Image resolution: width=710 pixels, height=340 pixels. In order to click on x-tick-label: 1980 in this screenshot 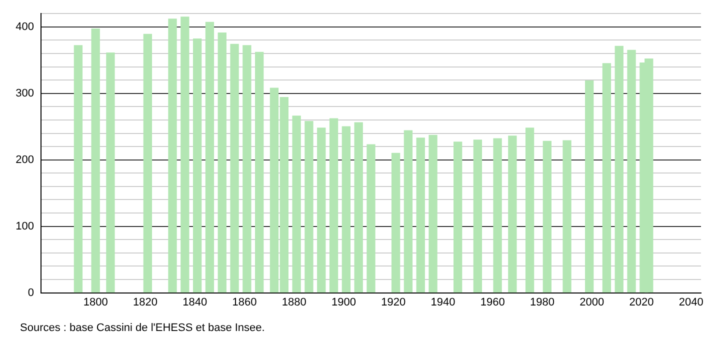, I will do `click(542, 302)`.